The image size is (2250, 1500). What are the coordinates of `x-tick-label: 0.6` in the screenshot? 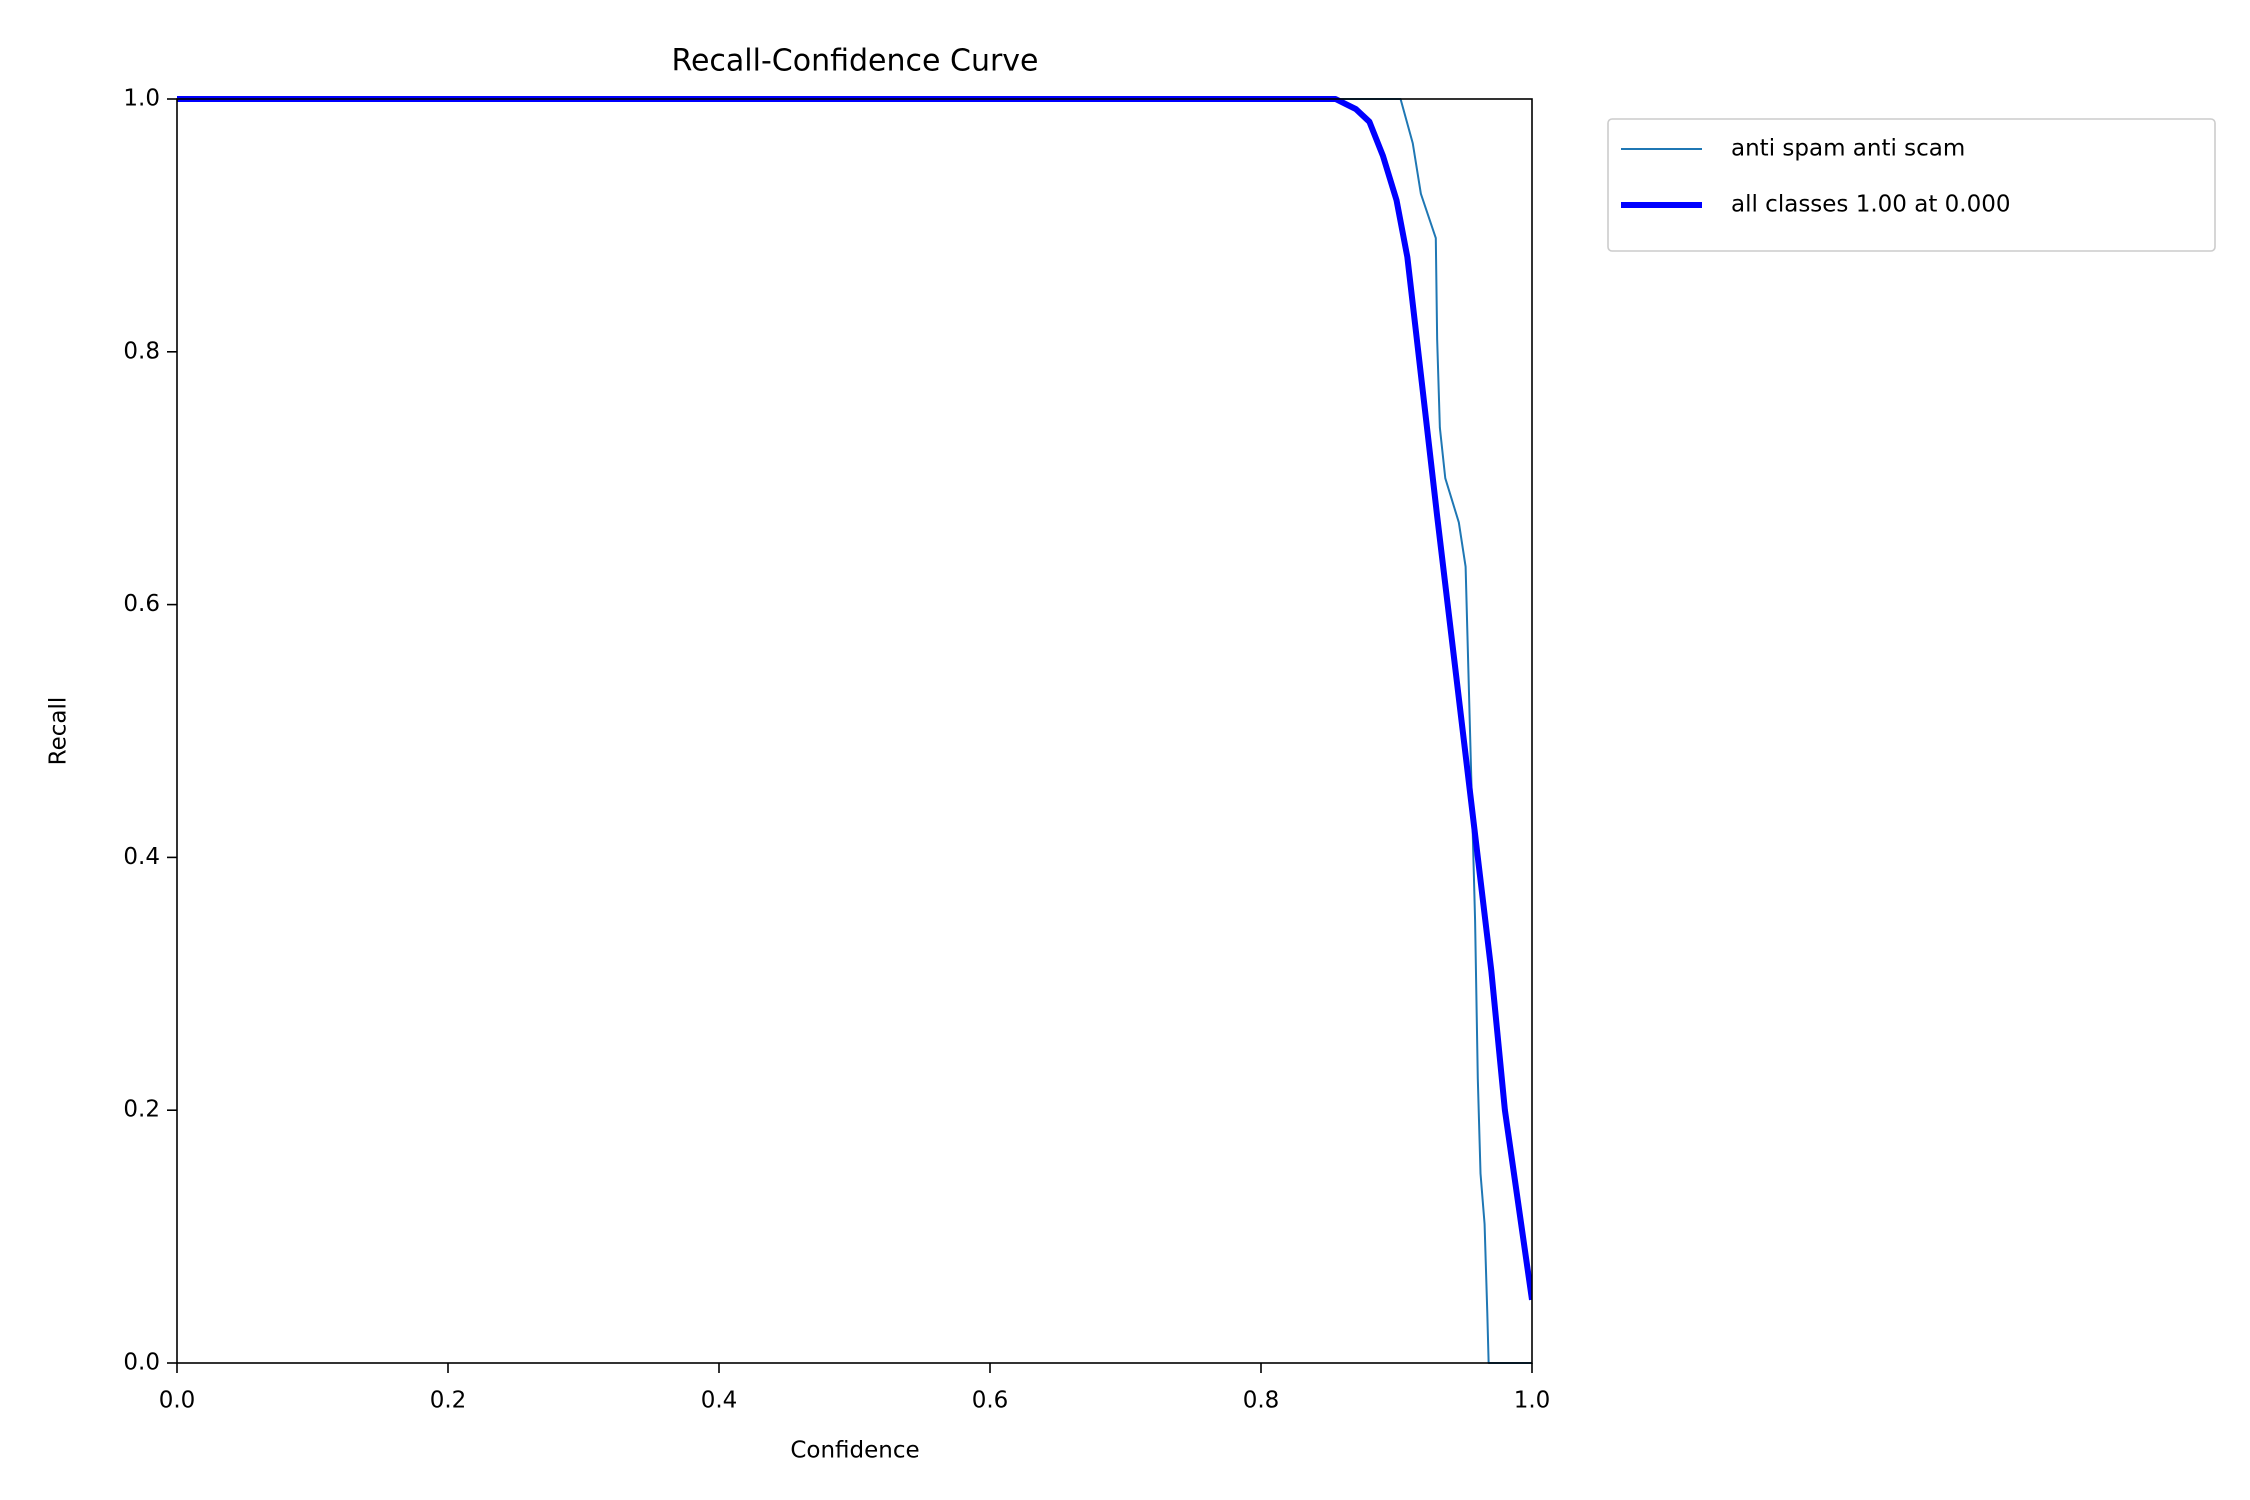 It's located at (990, 1401).